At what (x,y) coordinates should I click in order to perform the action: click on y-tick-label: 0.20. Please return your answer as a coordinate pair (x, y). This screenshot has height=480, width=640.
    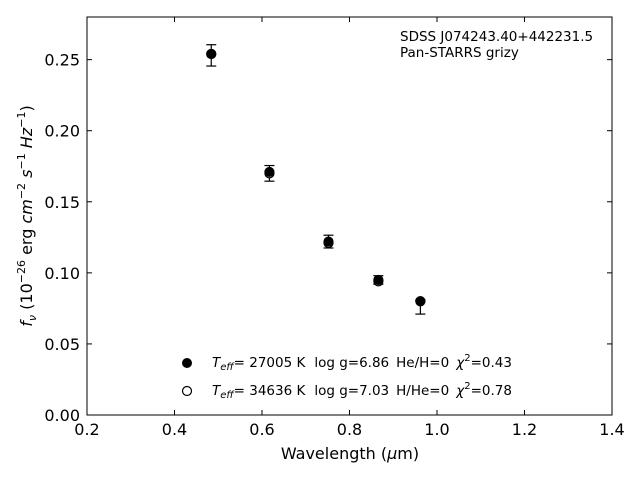
    Looking at the image, I should click on (62, 131).